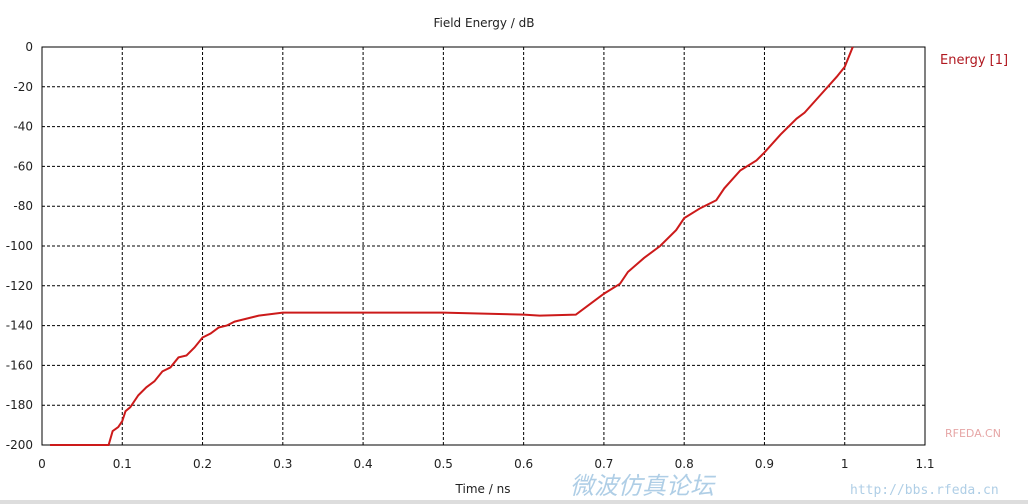 The image size is (1028, 504). I want to click on x-tick-label: 0.7, so click(603, 464).